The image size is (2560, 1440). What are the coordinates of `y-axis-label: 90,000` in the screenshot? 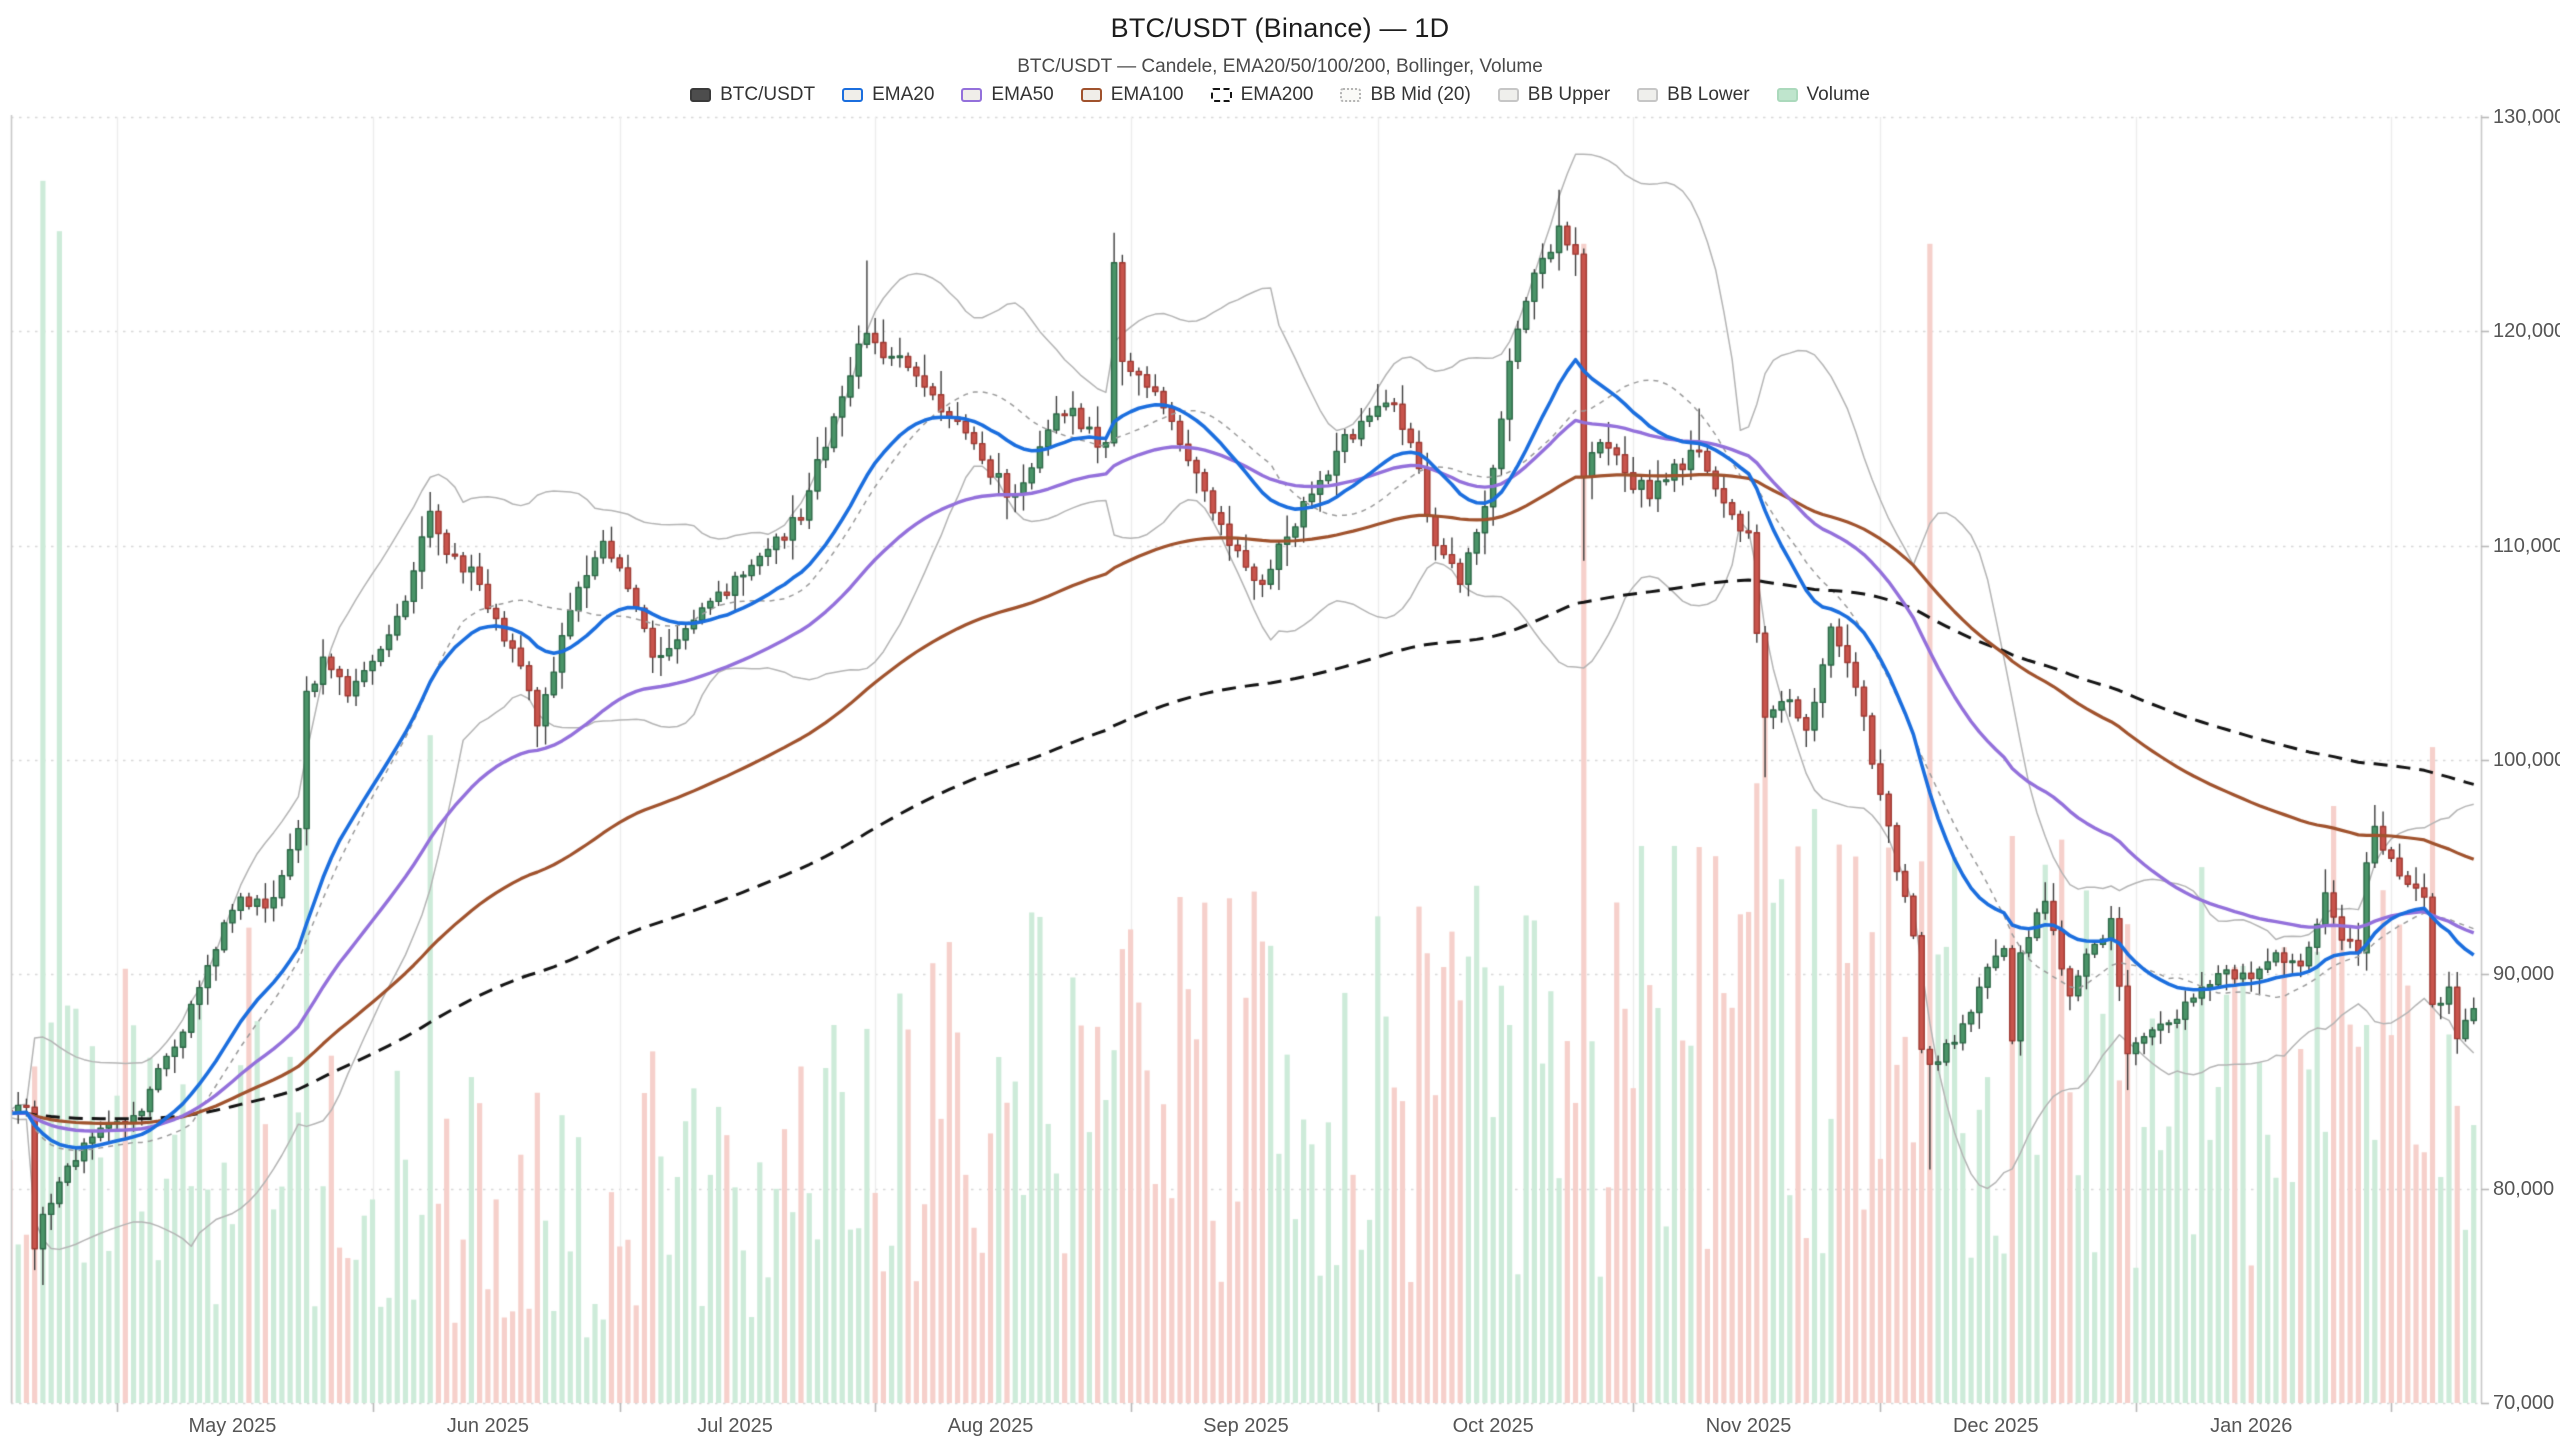 It's located at (2524, 974).